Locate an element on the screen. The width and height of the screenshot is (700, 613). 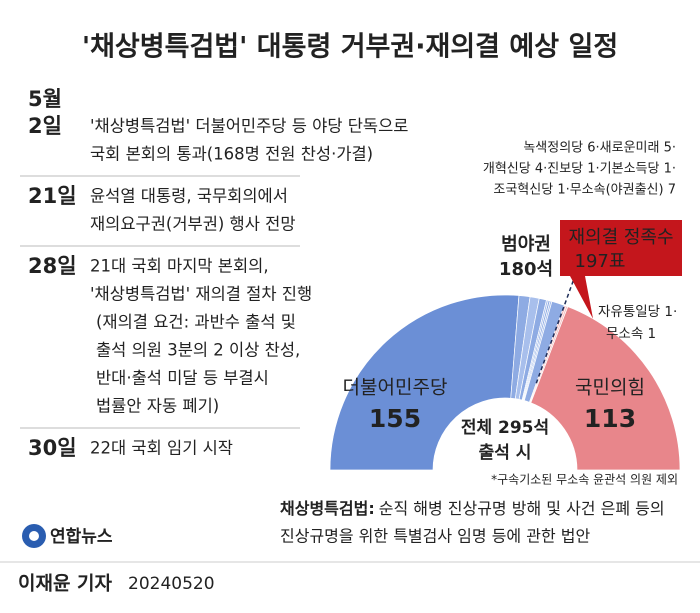
timeline-date: 28일 is located at coordinates (52, 266).